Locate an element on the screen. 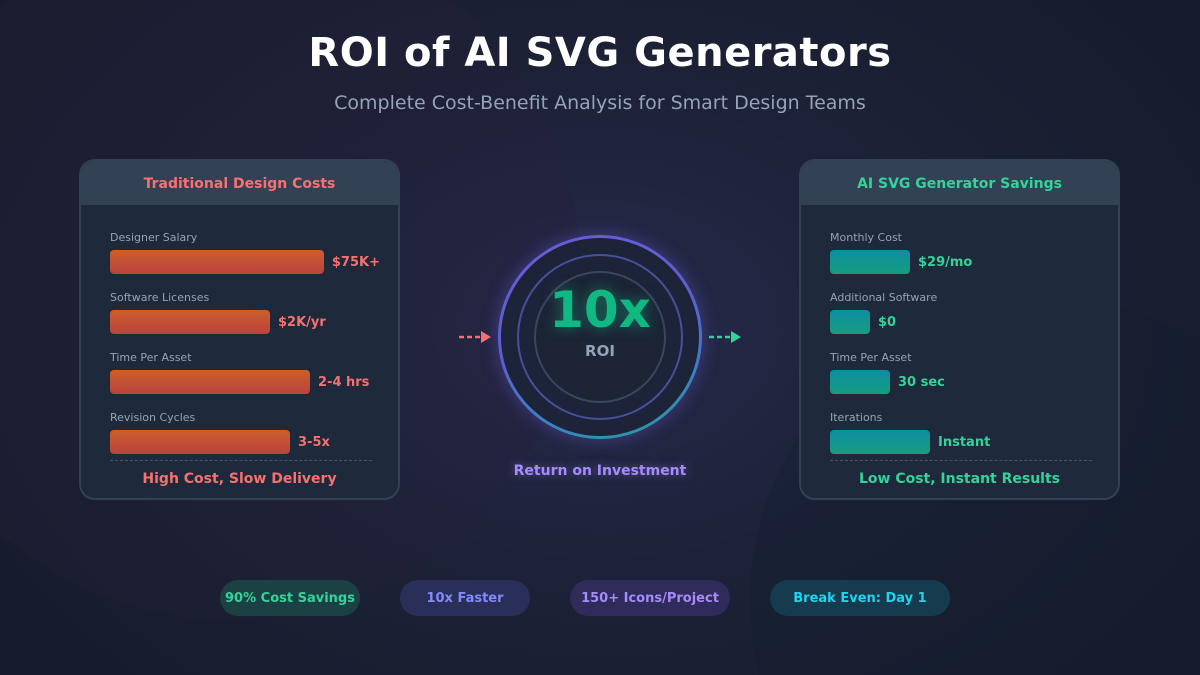  cost-row: Time Per Asset 2-4 hrs is located at coordinates (245, 381).